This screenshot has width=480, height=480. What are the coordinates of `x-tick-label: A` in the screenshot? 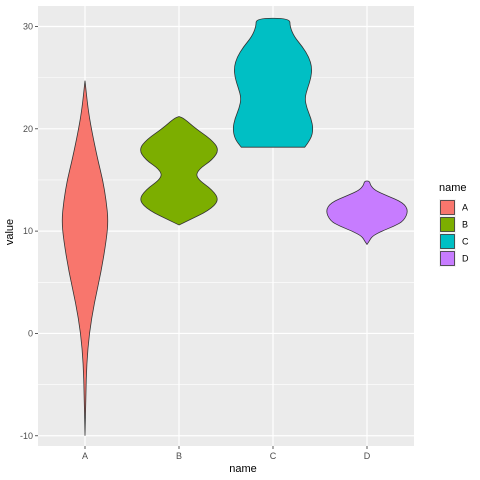 It's located at (85, 456).